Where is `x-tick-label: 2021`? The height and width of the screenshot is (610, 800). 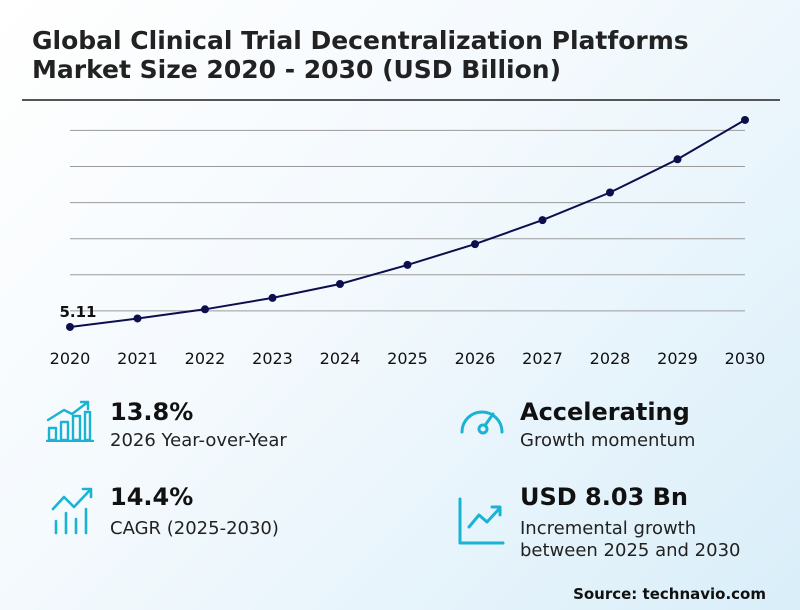 x-tick-label: 2021 is located at coordinates (137, 358).